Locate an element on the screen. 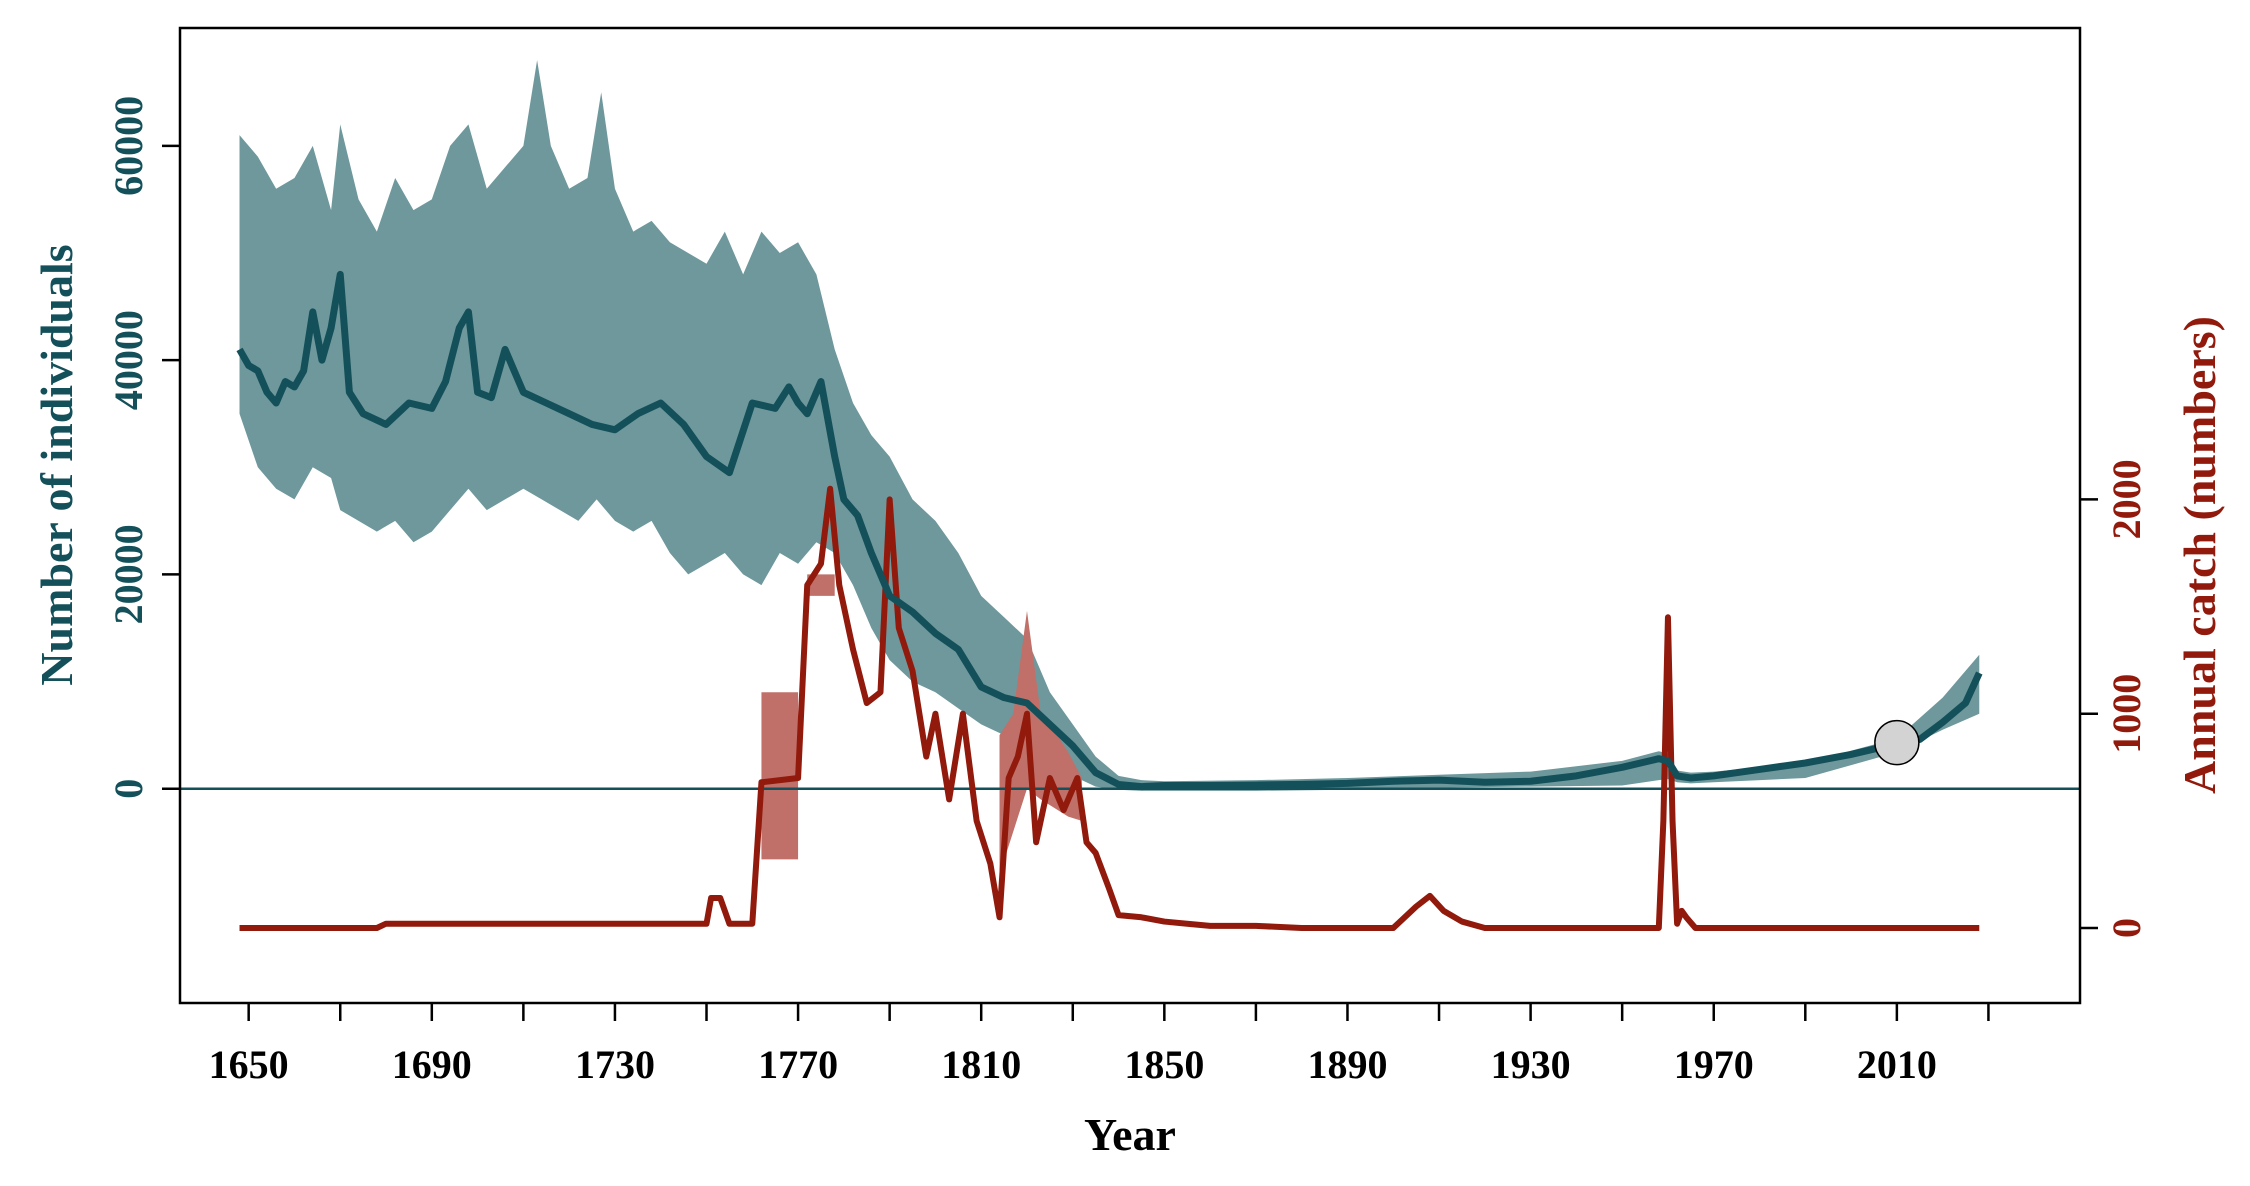  x-tick-label: 1970 is located at coordinates (1714, 1064).